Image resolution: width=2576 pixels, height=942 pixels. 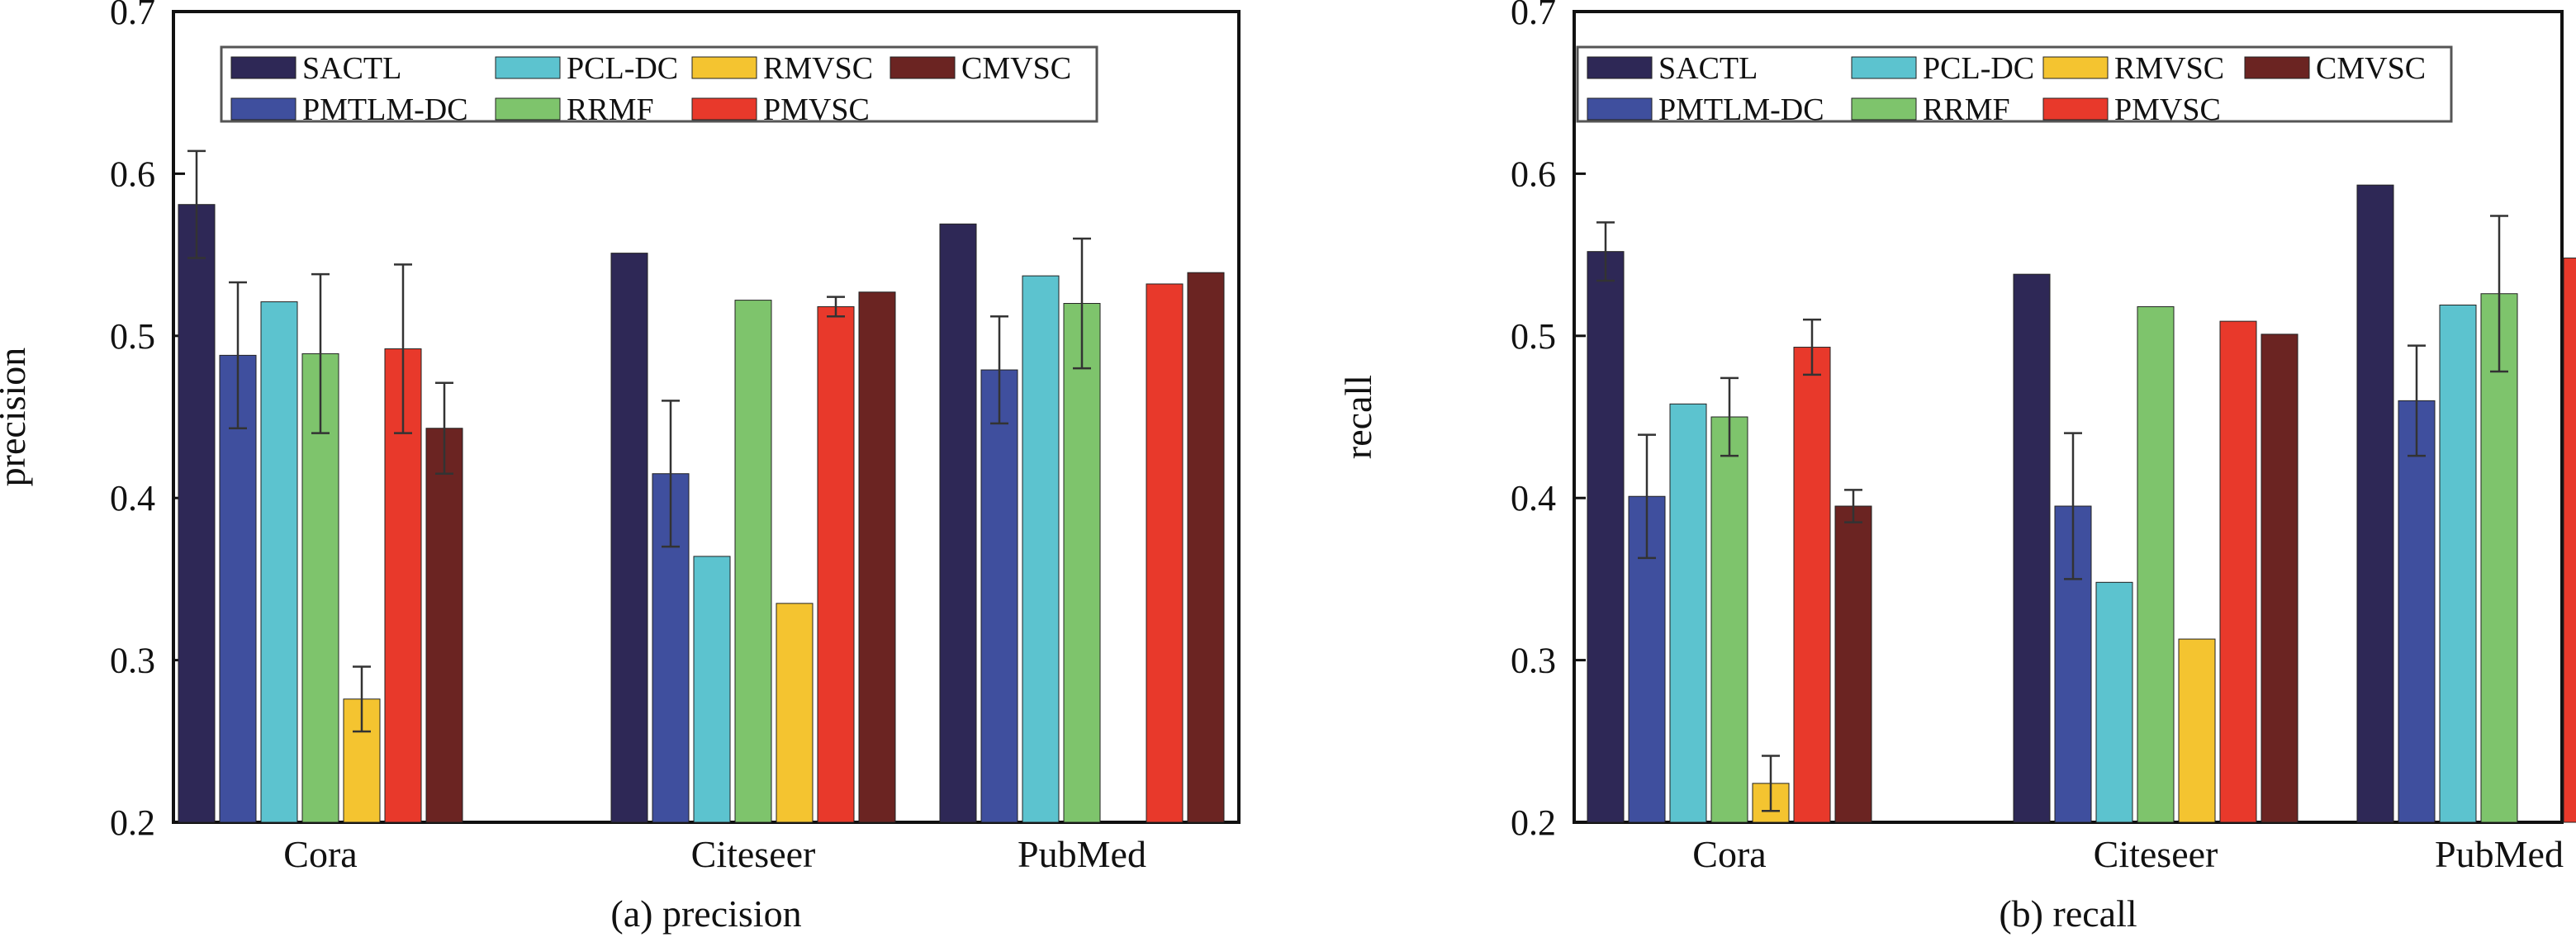 What do you see at coordinates (1206, 547) in the screenshot?
I see `bar-cmvsc-pubmed` at bounding box center [1206, 547].